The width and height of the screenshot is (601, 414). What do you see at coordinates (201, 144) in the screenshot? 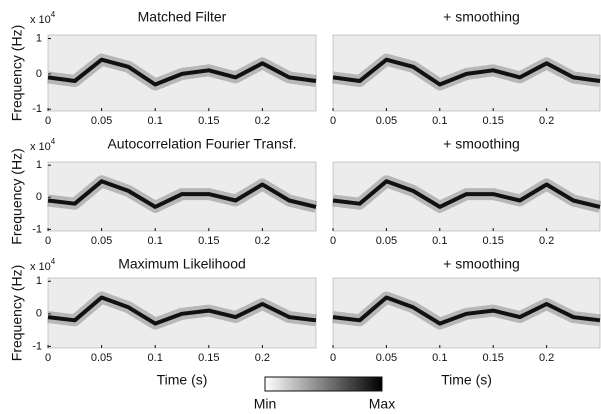
I see `panel-title: Autocorrelation Fourier Transf.` at bounding box center [201, 144].